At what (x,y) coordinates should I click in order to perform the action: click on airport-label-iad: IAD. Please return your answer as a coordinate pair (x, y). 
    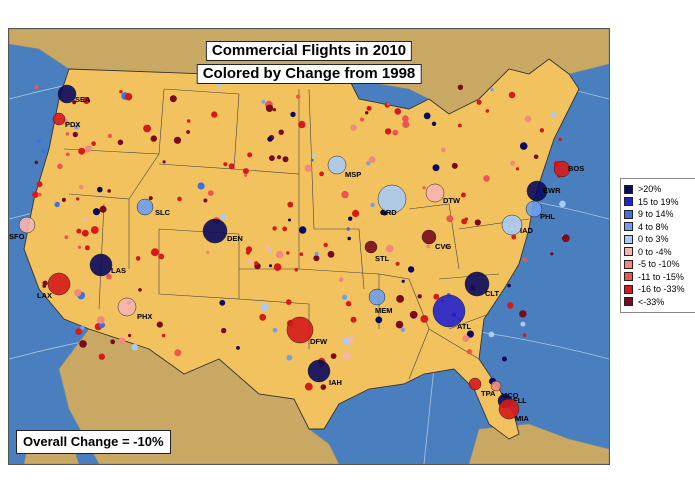
    Looking at the image, I should click on (527, 230).